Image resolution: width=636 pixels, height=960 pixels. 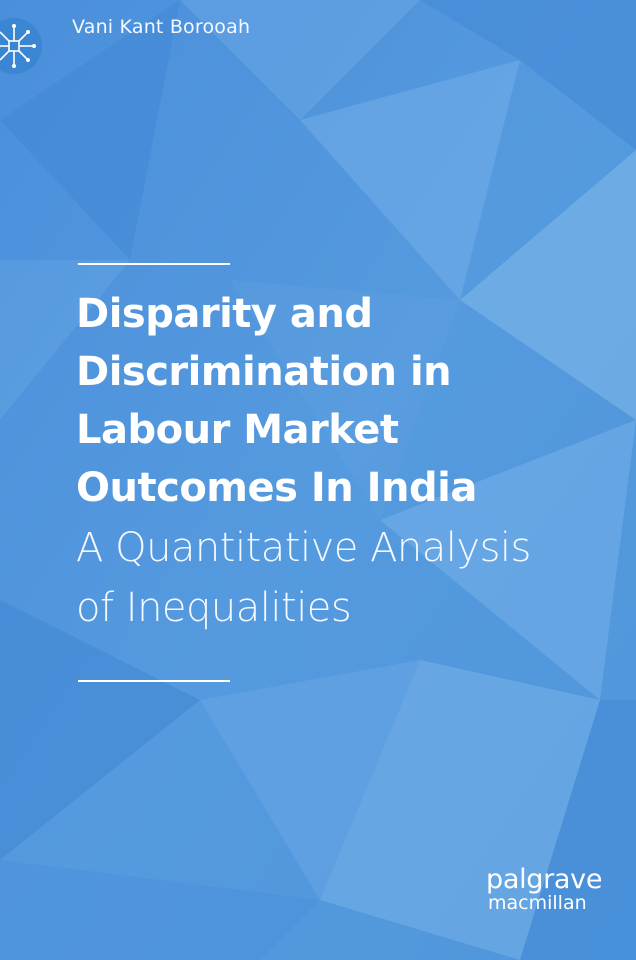 What do you see at coordinates (161, 27) in the screenshot?
I see `author-name: Vani Kant Borooah` at bounding box center [161, 27].